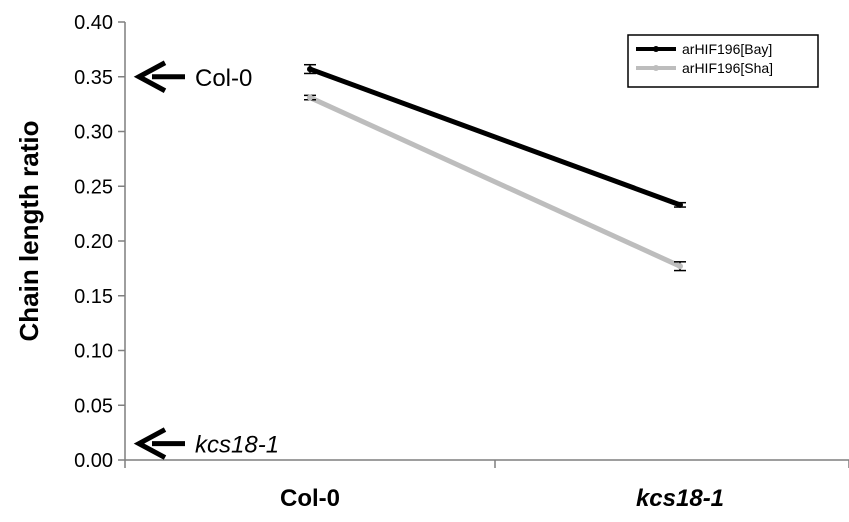 Image resolution: width=849 pixels, height=522 pixels. I want to click on legend-item: arHIF196[Bay], so click(704, 49).